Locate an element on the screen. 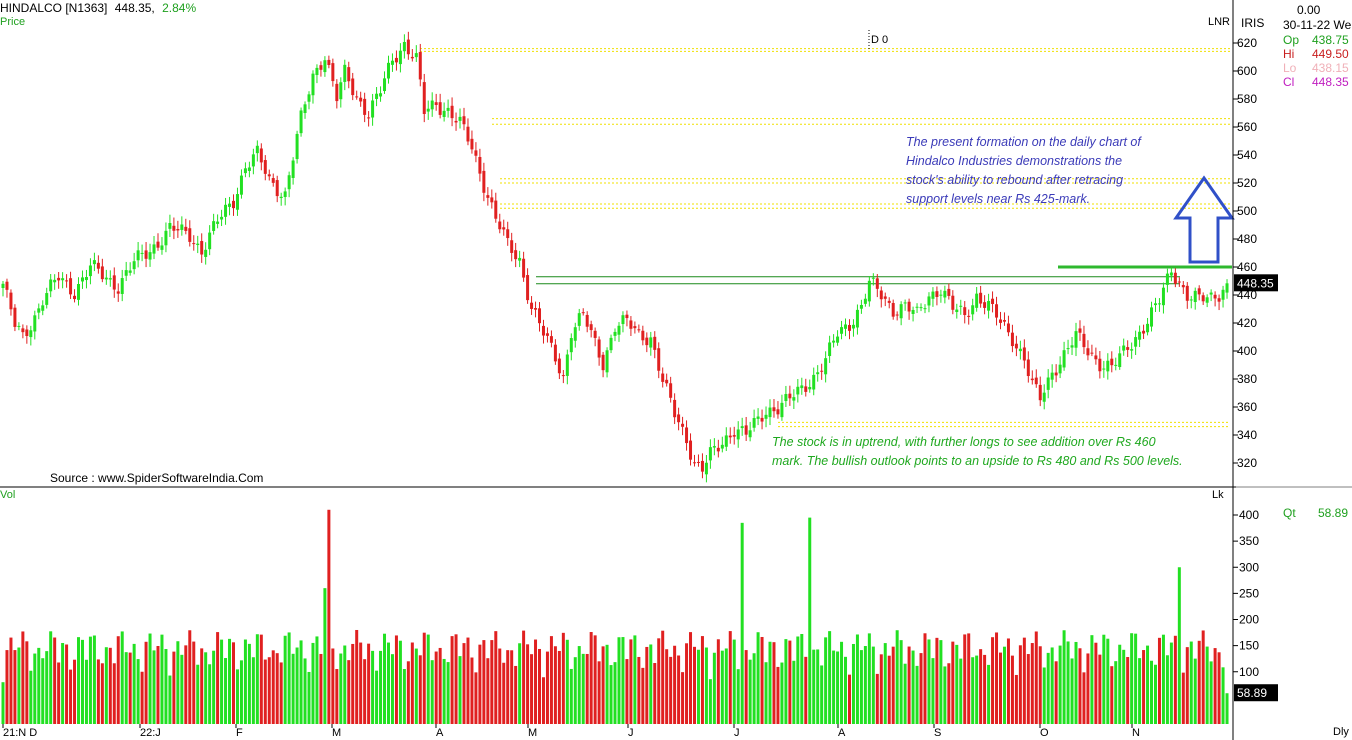 The height and width of the screenshot is (740, 1352). info-low-value: 438.15 is located at coordinates (1330, 68).